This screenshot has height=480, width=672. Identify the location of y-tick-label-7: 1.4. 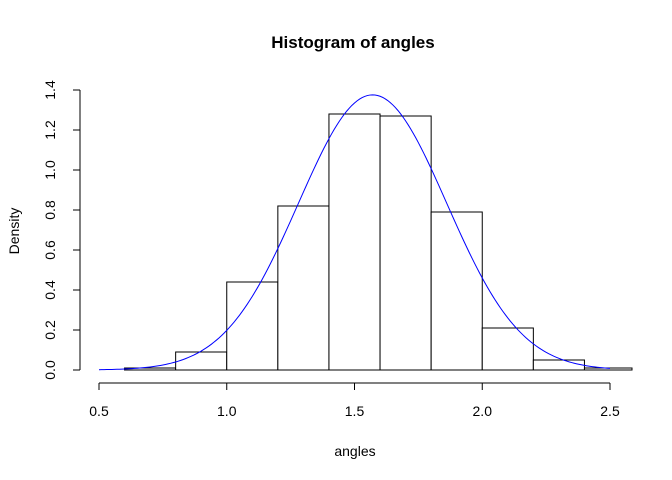
(50, 90).